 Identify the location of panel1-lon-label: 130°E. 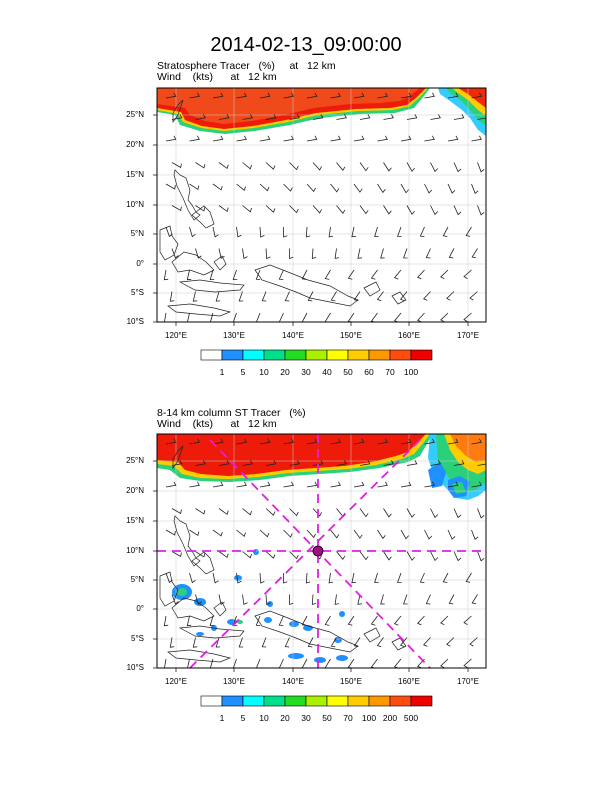
(234, 335).